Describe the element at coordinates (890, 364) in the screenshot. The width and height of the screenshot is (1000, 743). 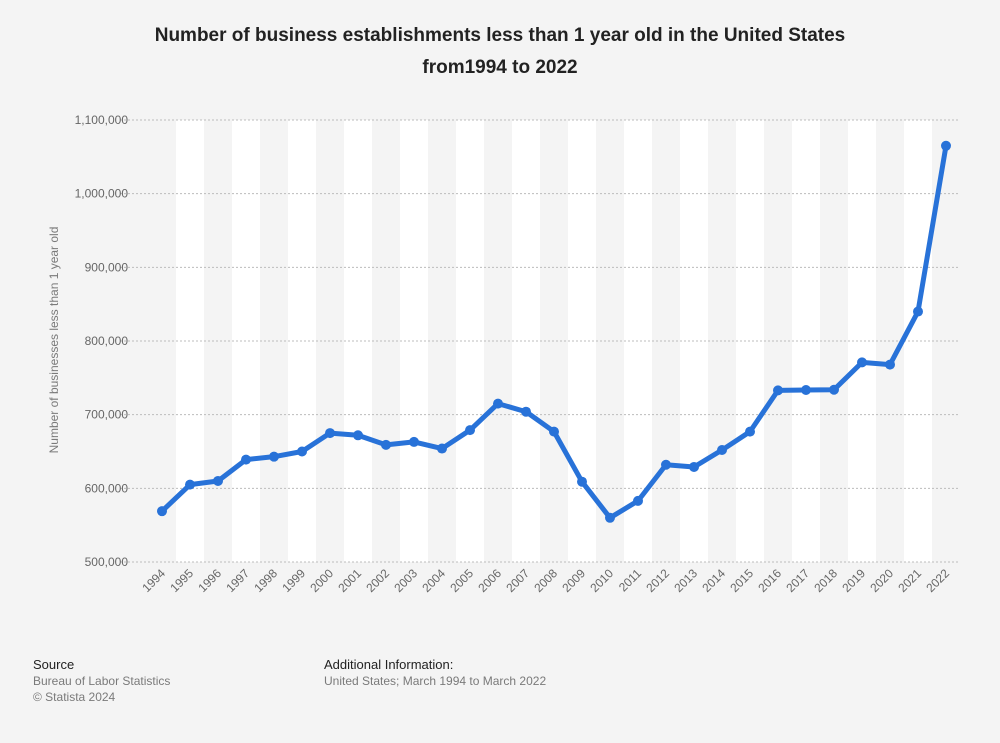
I see `data-point-2020` at that location.